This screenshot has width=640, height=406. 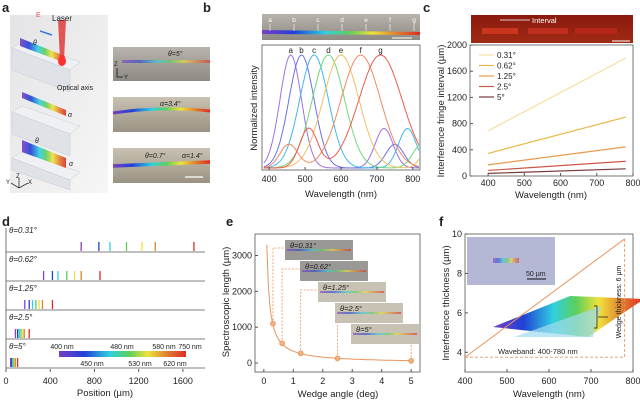 What do you see at coordinates (62, 61) in the screenshot?
I see `laser-focus` at bounding box center [62, 61].